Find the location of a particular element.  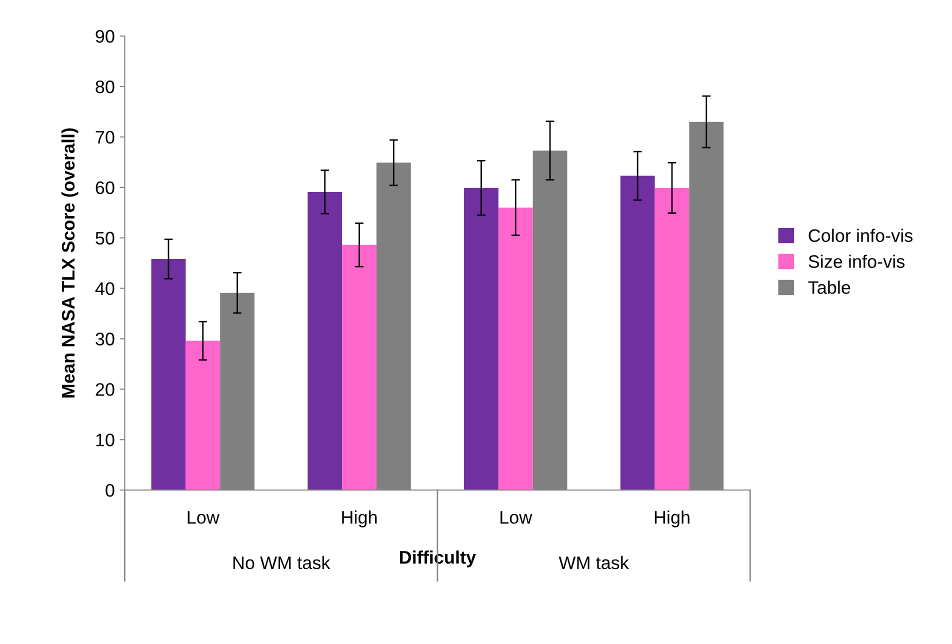

text: WM task is located at coordinates (593, 563).